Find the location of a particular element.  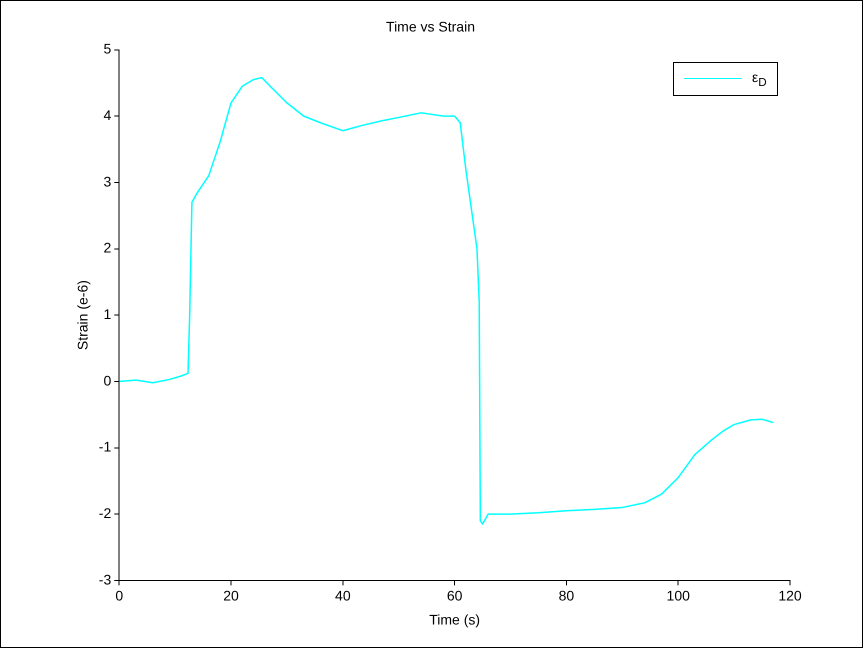

x-tick-label: 0 is located at coordinates (119, 596).